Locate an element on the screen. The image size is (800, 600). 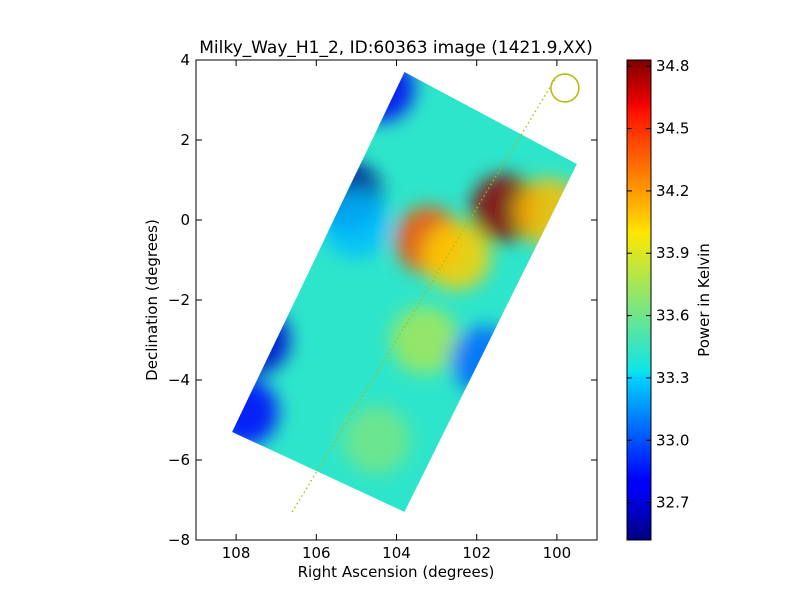
colorbar-tick-label: 33.3 is located at coordinates (672, 378).